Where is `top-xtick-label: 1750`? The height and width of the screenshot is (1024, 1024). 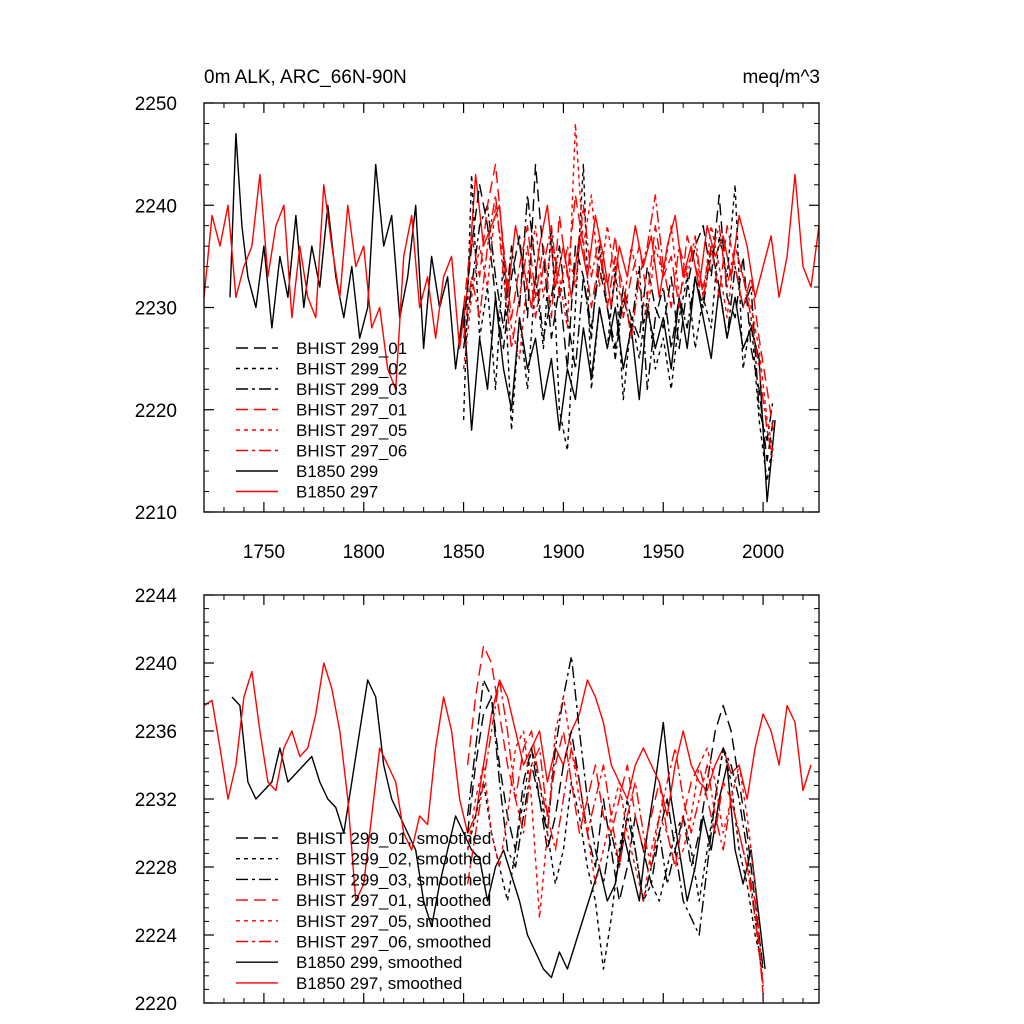
top-xtick-label: 1750 is located at coordinates (264, 552).